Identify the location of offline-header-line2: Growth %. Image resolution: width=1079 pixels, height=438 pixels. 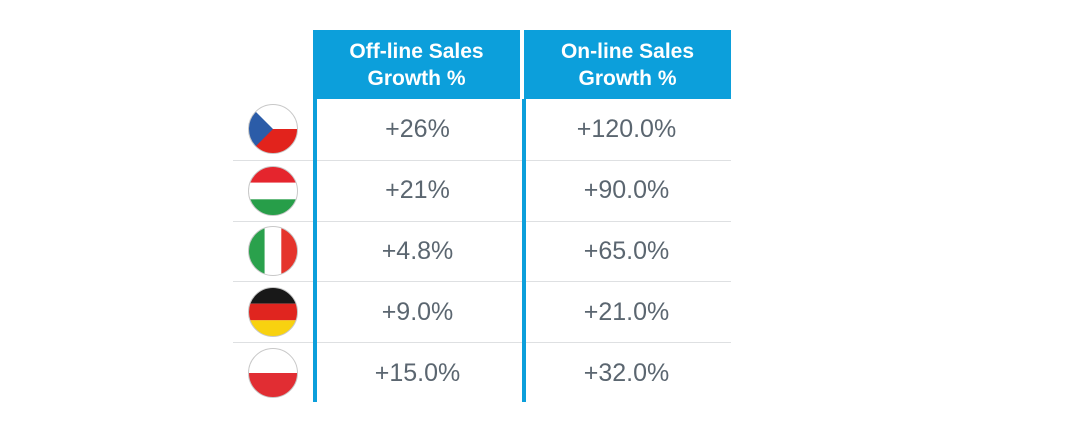
(416, 78).